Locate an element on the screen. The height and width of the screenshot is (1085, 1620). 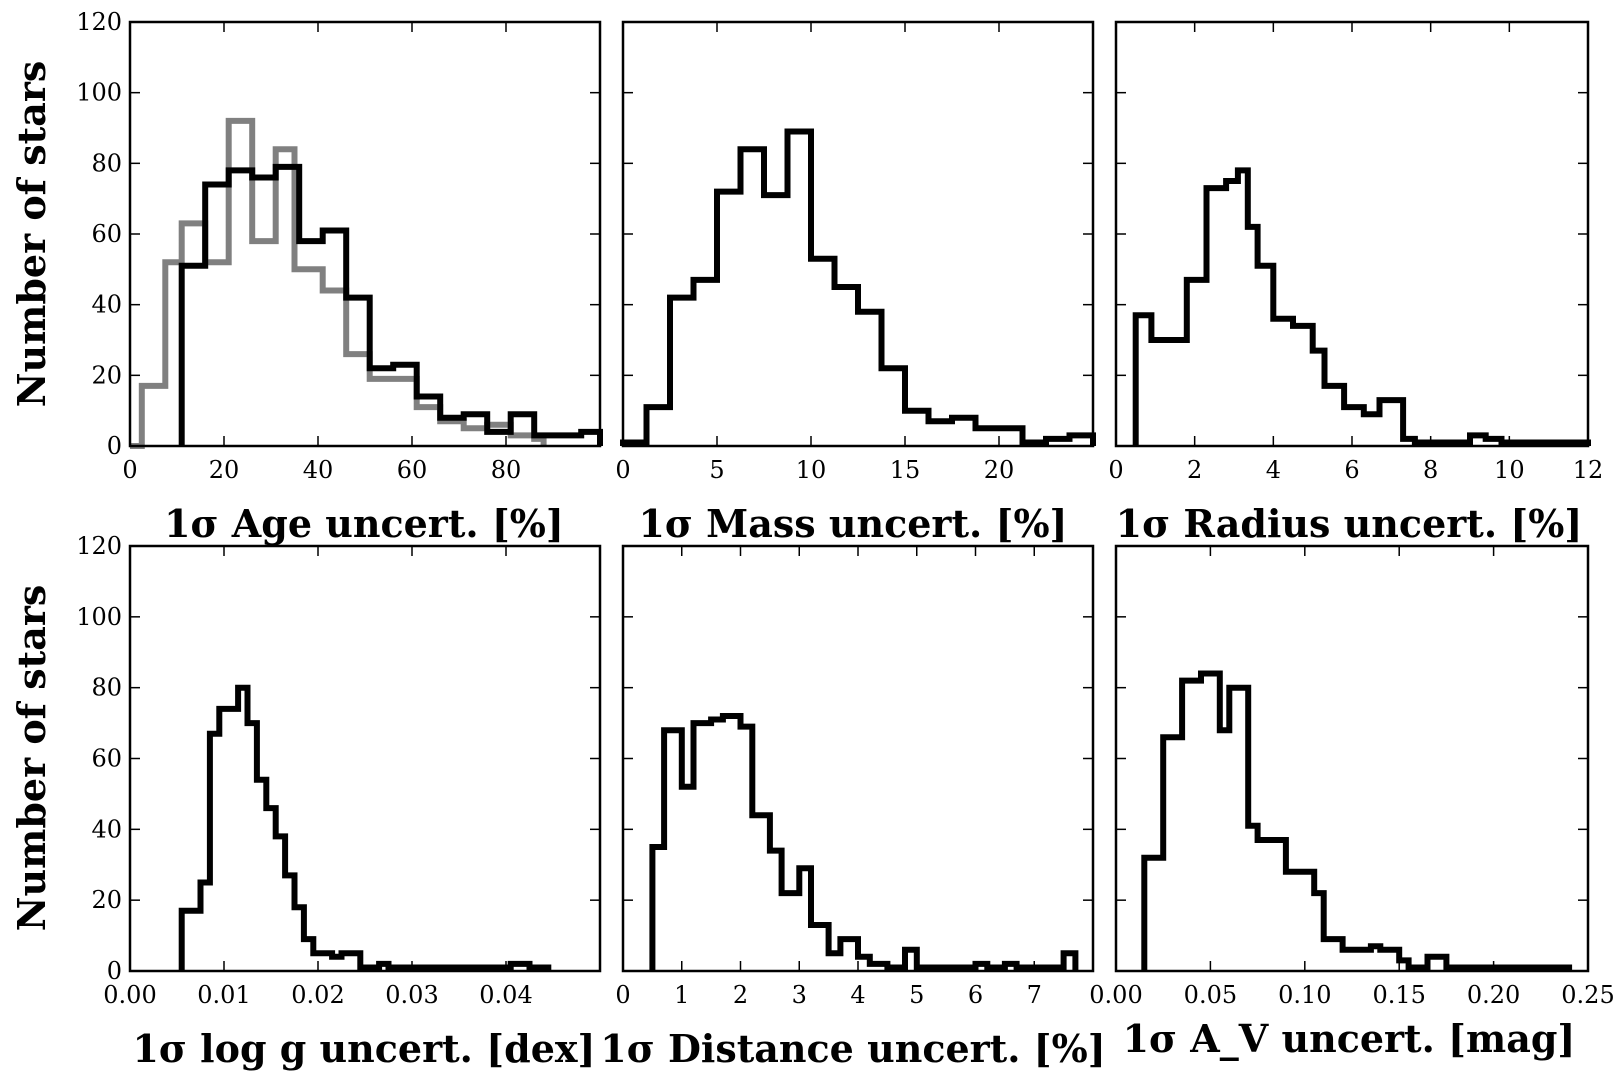
xtick-label: 15 is located at coordinates (905, 470).